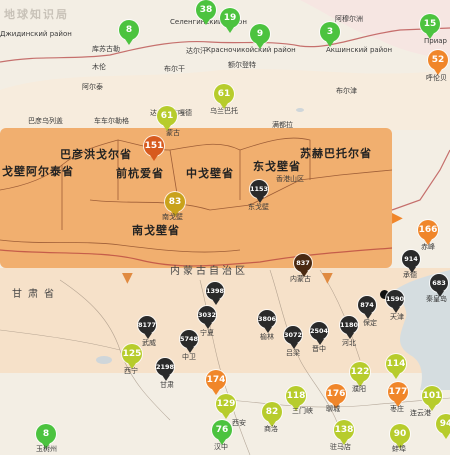 Image resolution: width=450 pixels, height=455 pixels. I want to click on marker: 118, so click(296, 398).